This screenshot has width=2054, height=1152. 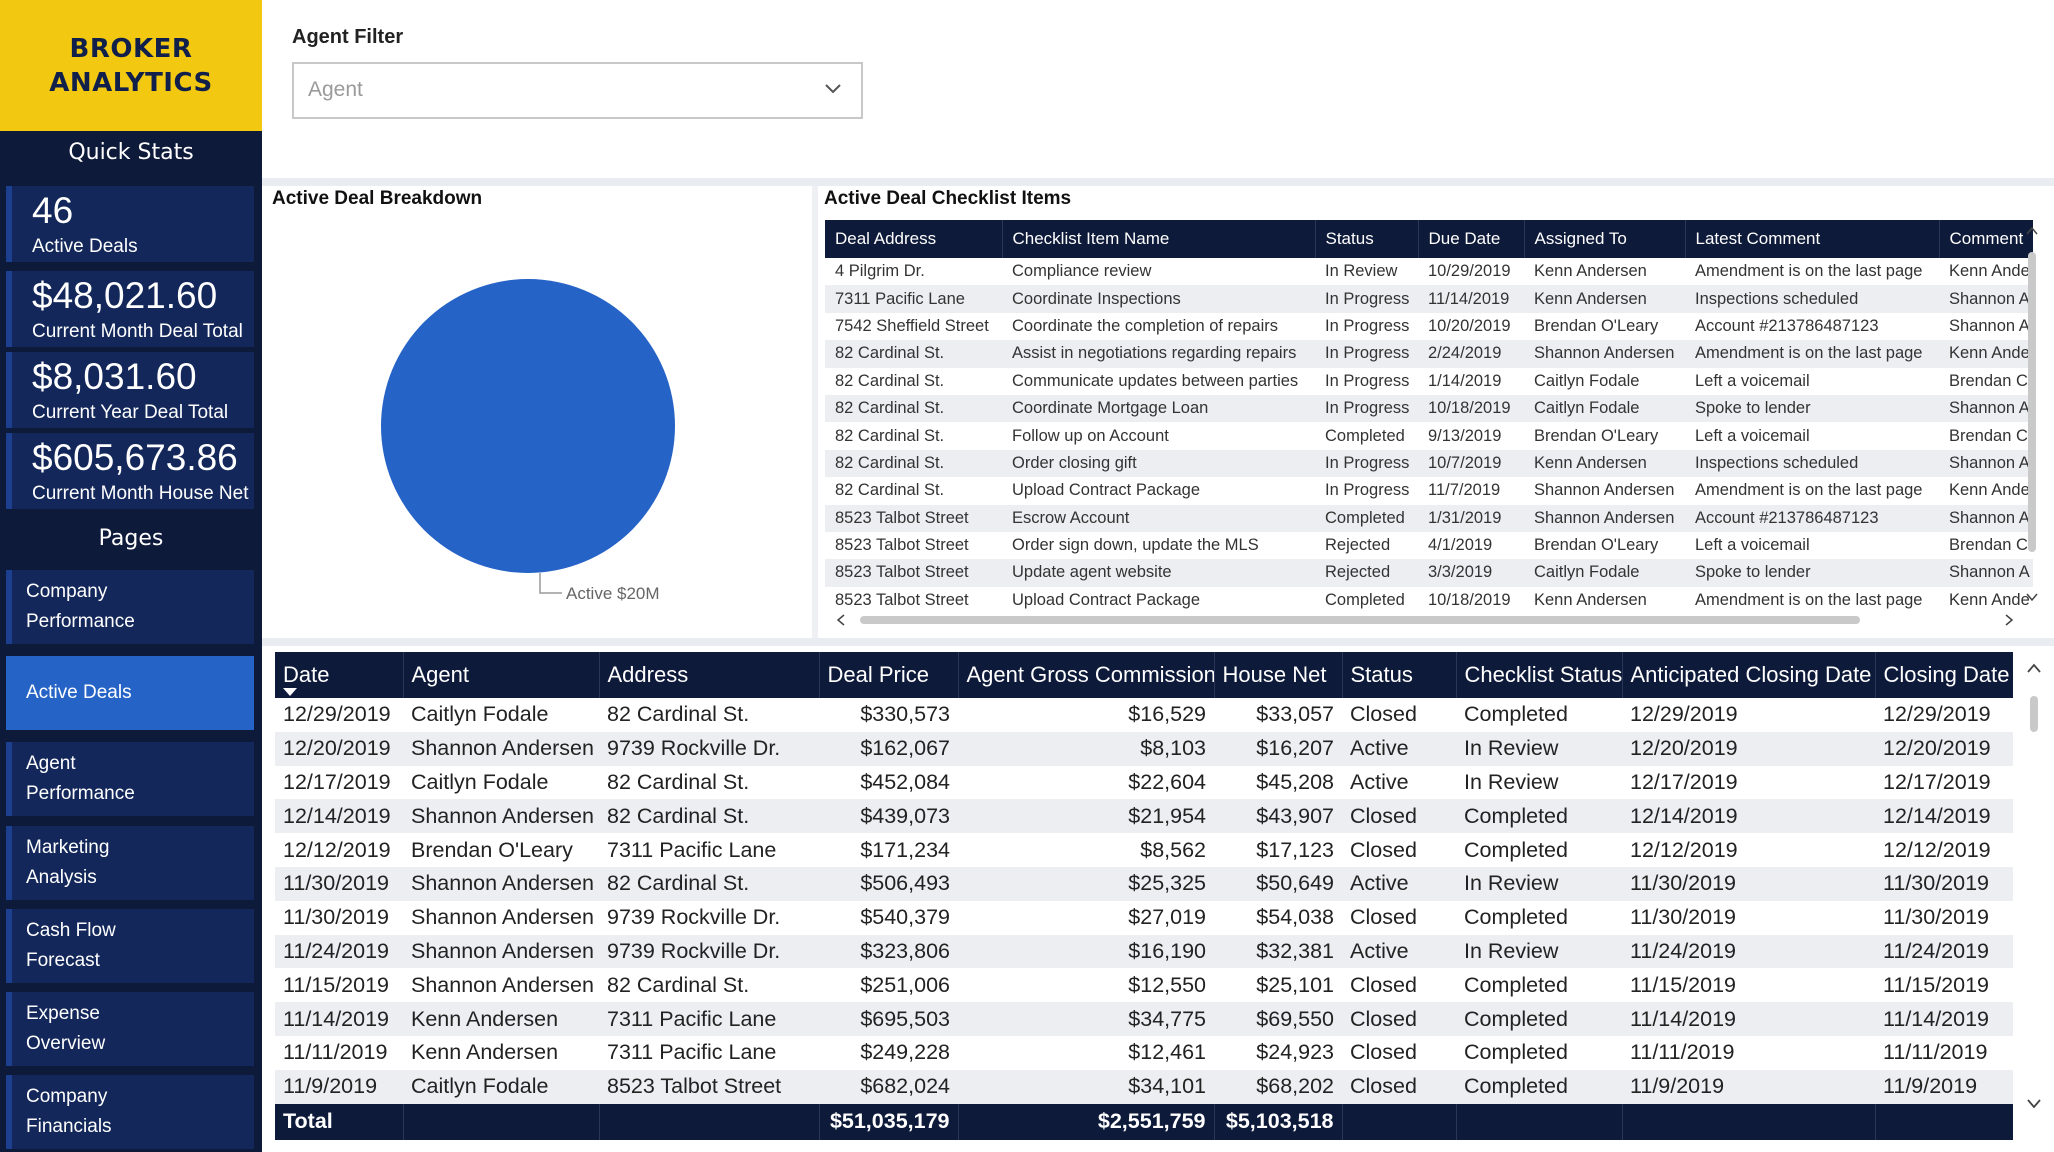 What do you see at coordinates (1430, 620) in the screenshot?
I see `checklist-horizontal-scrollbar` at bounding box center [1430, 620].